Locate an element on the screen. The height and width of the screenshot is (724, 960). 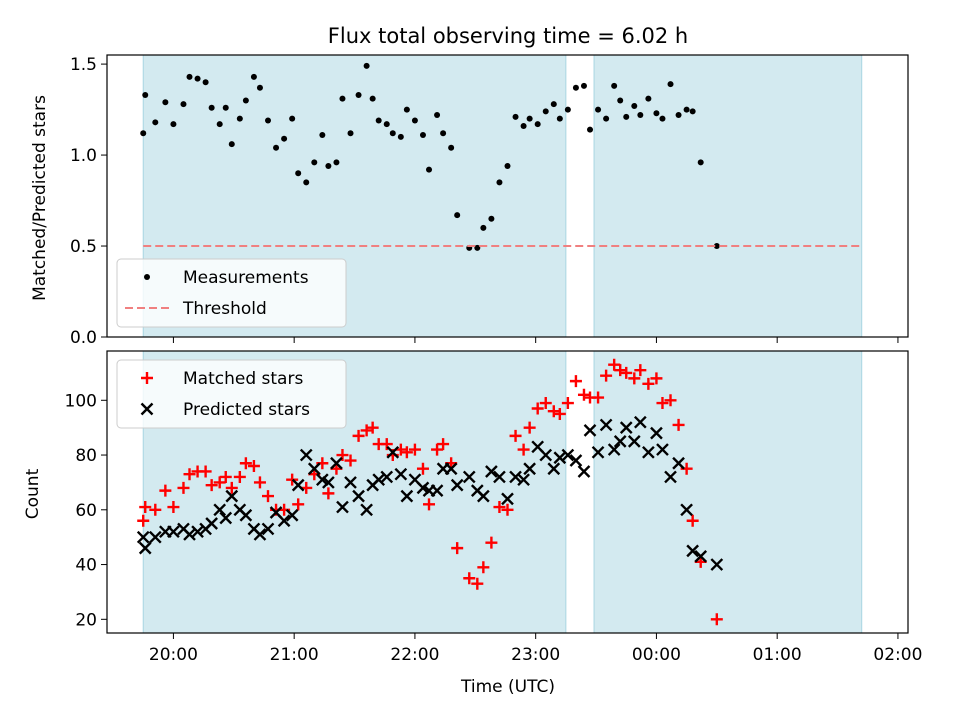
top-y-tick-label: 1.0 is located at coordinates (83, 156).